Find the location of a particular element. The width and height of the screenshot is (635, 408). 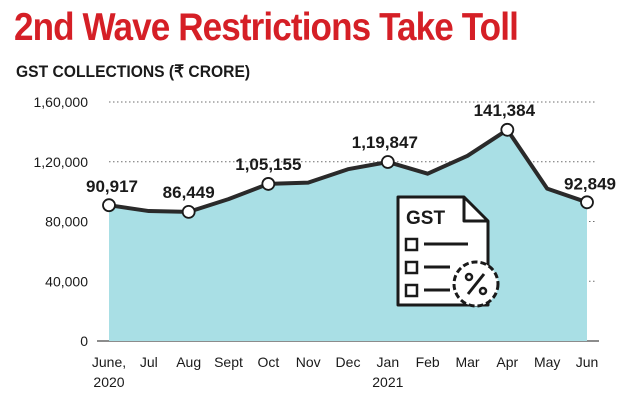

x-tick-label: Aug is located at coordinates (188, 362).